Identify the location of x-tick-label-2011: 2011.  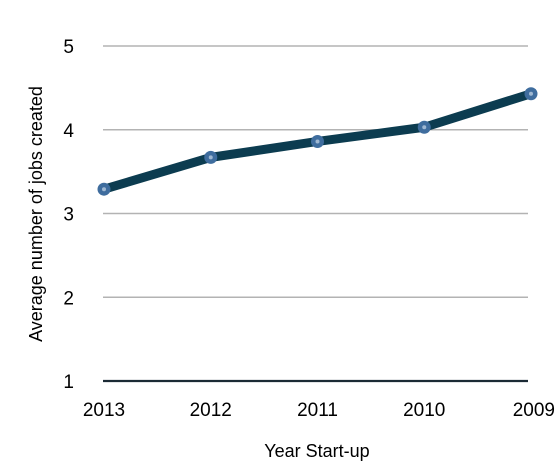
(317, 410).